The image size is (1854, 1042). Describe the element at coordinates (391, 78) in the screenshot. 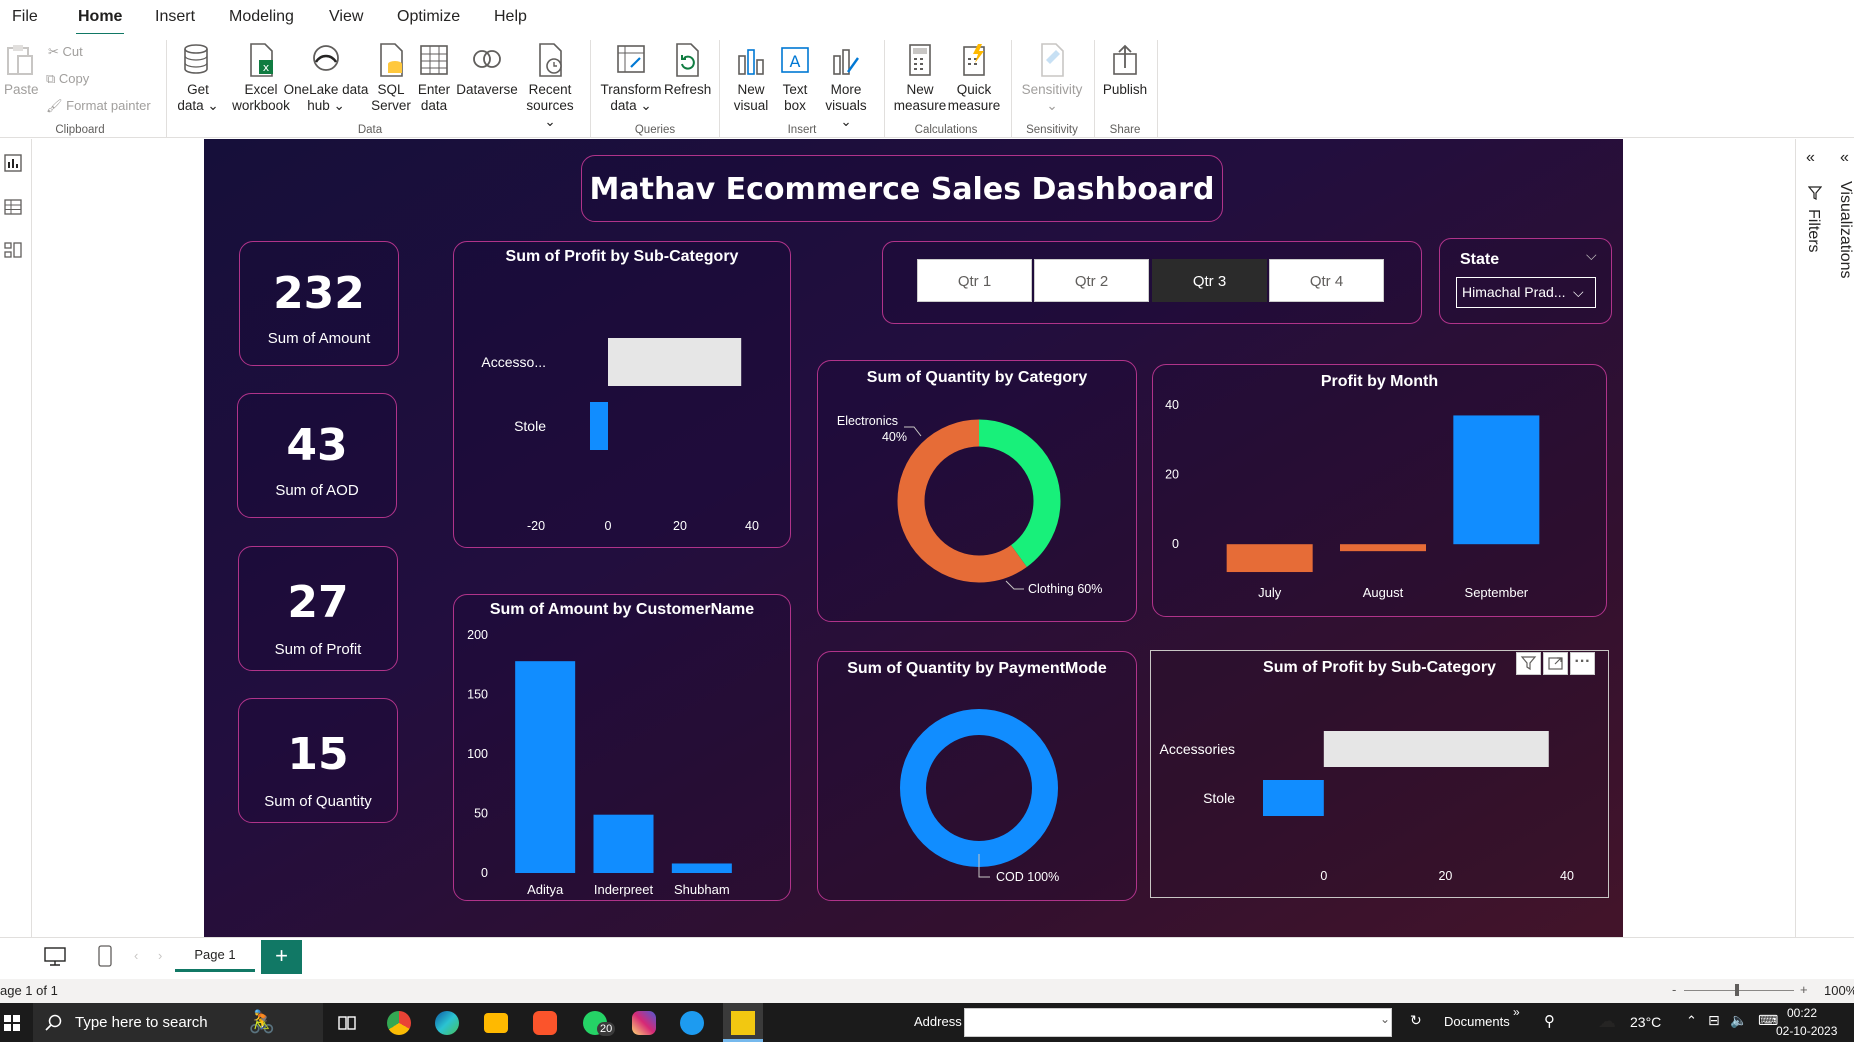

I see `sql-server-button: SQL Server` at that location.